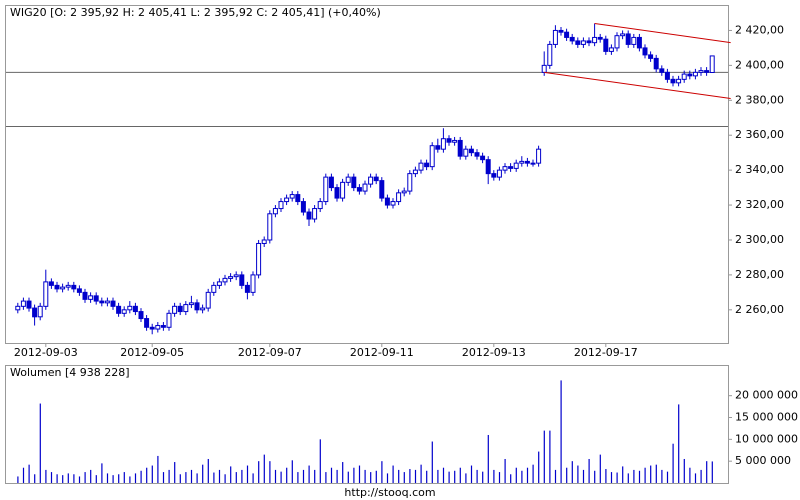 This screenshot has width=800, height=500. I want to click on y-tick-label: 20 000 000, so click(766, 395).